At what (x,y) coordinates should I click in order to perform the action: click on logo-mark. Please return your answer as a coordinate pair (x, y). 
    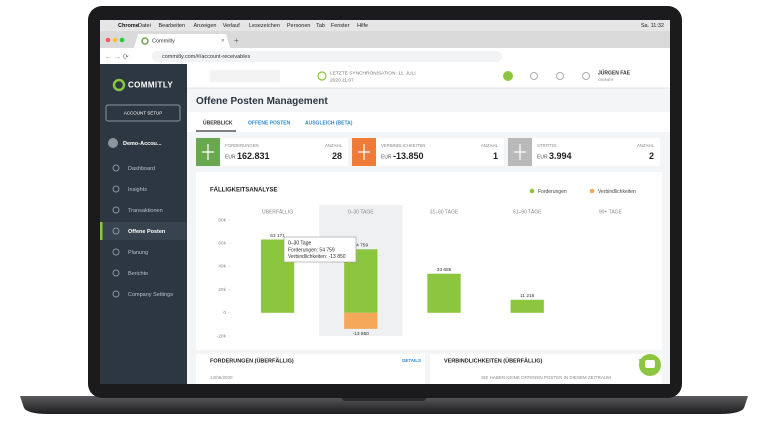
    Looking at the image, I should click on (119, 85).